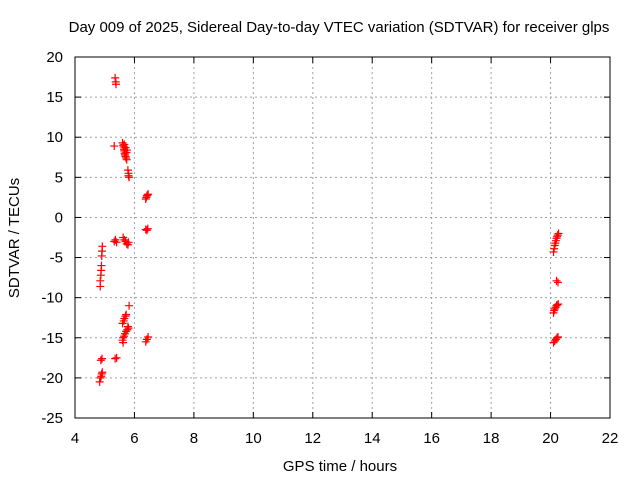 Image resolution: width=640 pixels, height=480 pixels. I want to click on y-tick-label: -10, so click(52, 298).